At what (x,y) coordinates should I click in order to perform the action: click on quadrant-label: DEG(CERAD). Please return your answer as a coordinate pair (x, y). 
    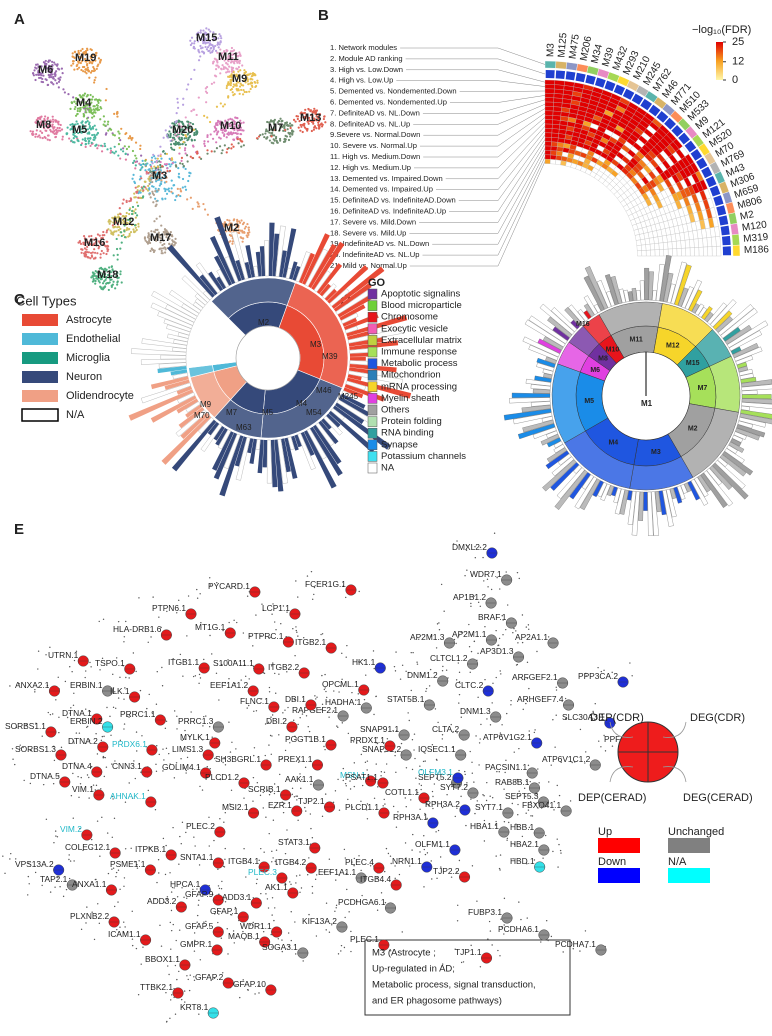
    Looking at the image, I should click on (718, 798).